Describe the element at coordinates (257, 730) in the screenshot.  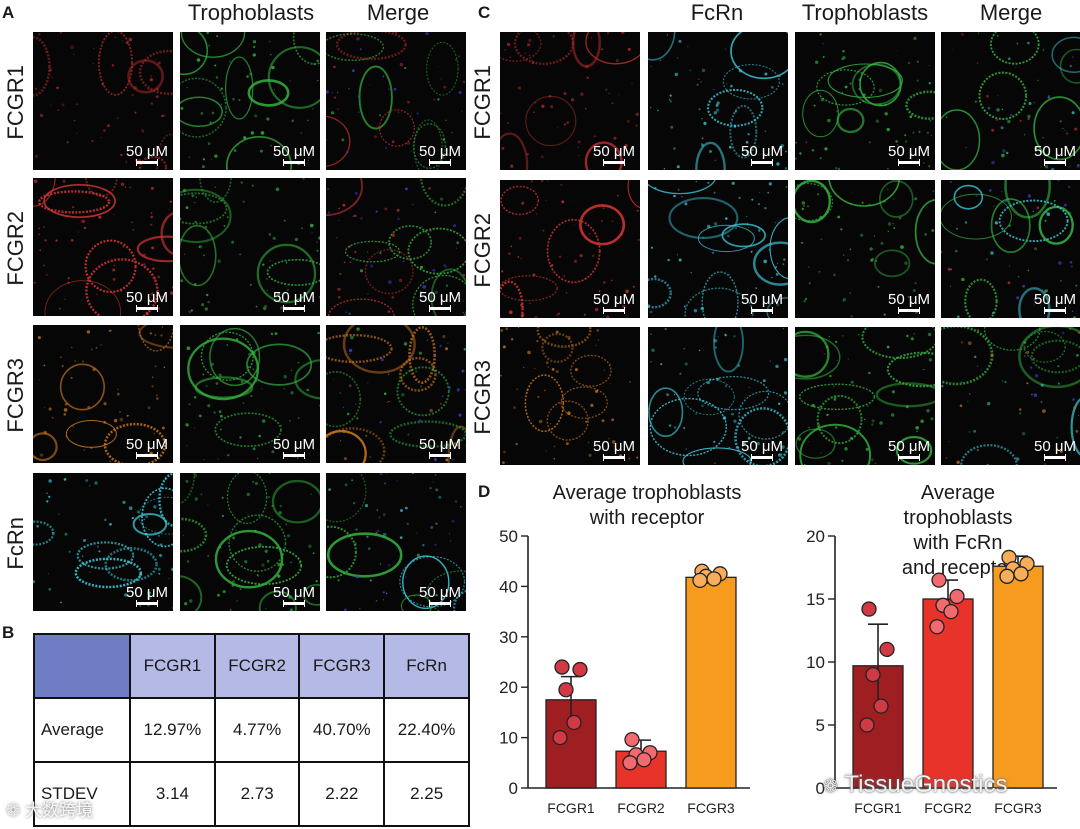
I see `table-cell: 4.77%` at that location.